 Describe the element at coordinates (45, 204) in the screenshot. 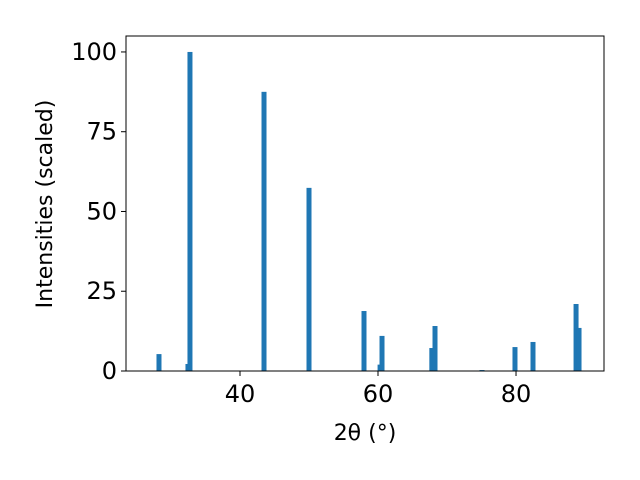

I see `y-axis-label: Intensities (scaled)` at that location.